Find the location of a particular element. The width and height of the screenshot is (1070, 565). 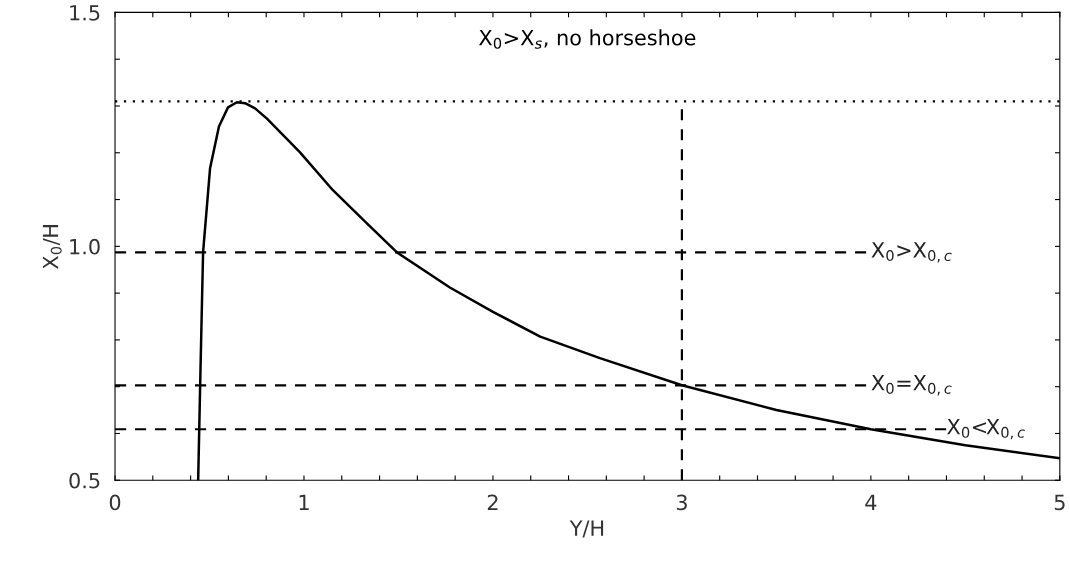

x-tick-label: 1 is located at coordinates (304, 502).